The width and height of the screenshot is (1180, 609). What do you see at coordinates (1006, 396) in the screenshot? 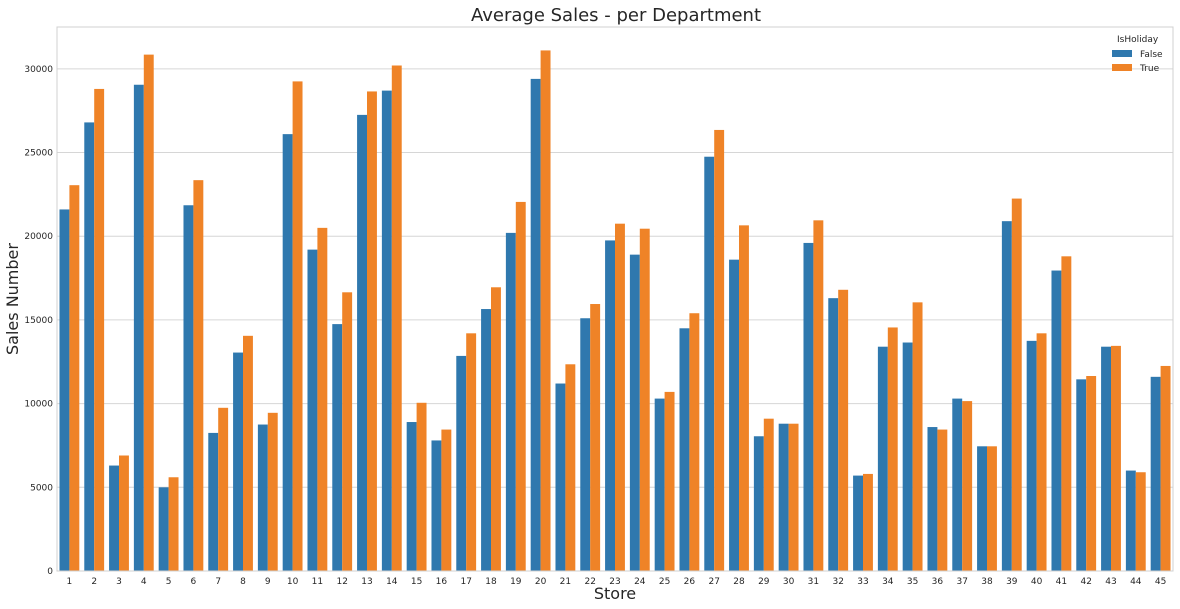
I see `bar-store-39-false` at bounding box center [1006, 396].